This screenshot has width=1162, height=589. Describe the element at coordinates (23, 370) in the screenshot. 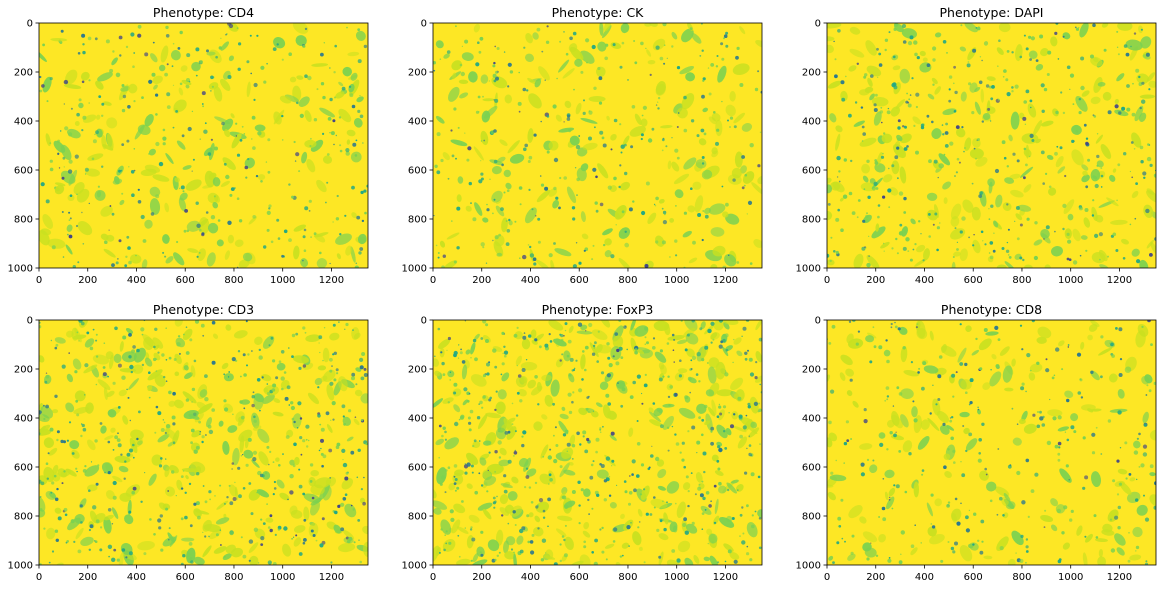

I see `y-tick-label: 200` at that location.